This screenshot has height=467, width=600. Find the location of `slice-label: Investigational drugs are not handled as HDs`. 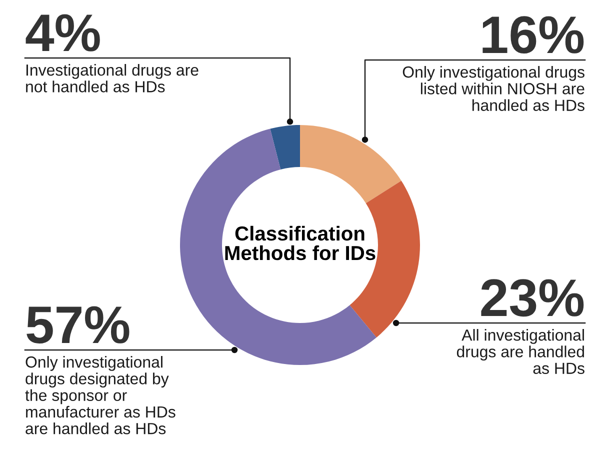

slice-label: Investigational drugs are not handled as HDs is located at coordinates (112, 78).